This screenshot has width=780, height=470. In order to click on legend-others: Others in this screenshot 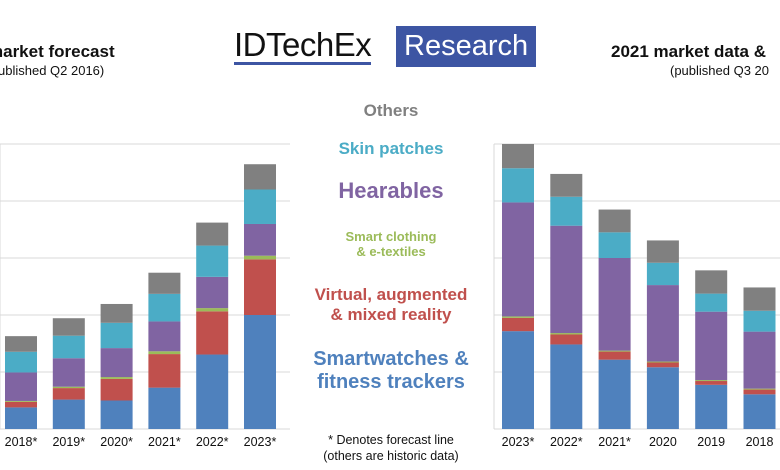, I will do `click(391, 111)`.